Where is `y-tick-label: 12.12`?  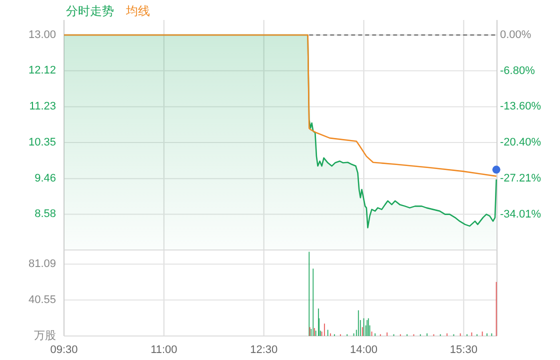 y-tick-label: 12.12 is located at coordinates (42, 70).